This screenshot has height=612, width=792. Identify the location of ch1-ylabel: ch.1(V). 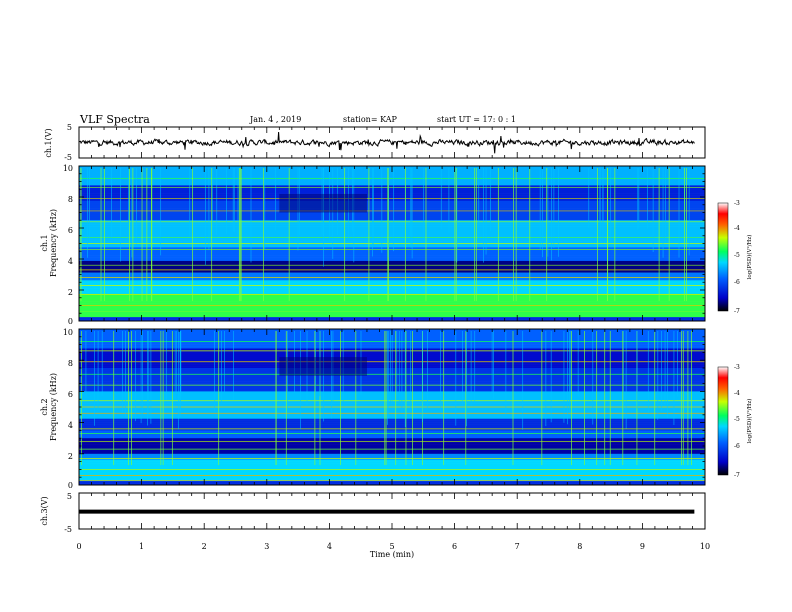
(48, 142).